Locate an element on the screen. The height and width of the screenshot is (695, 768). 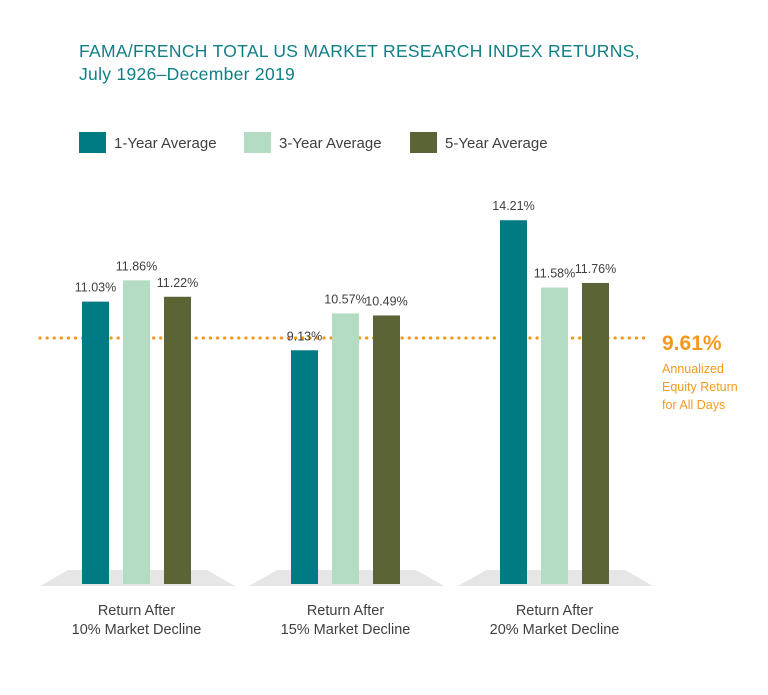
value-label-3-year-average-group-3: 11.58% is located at coordinates (554, 274).